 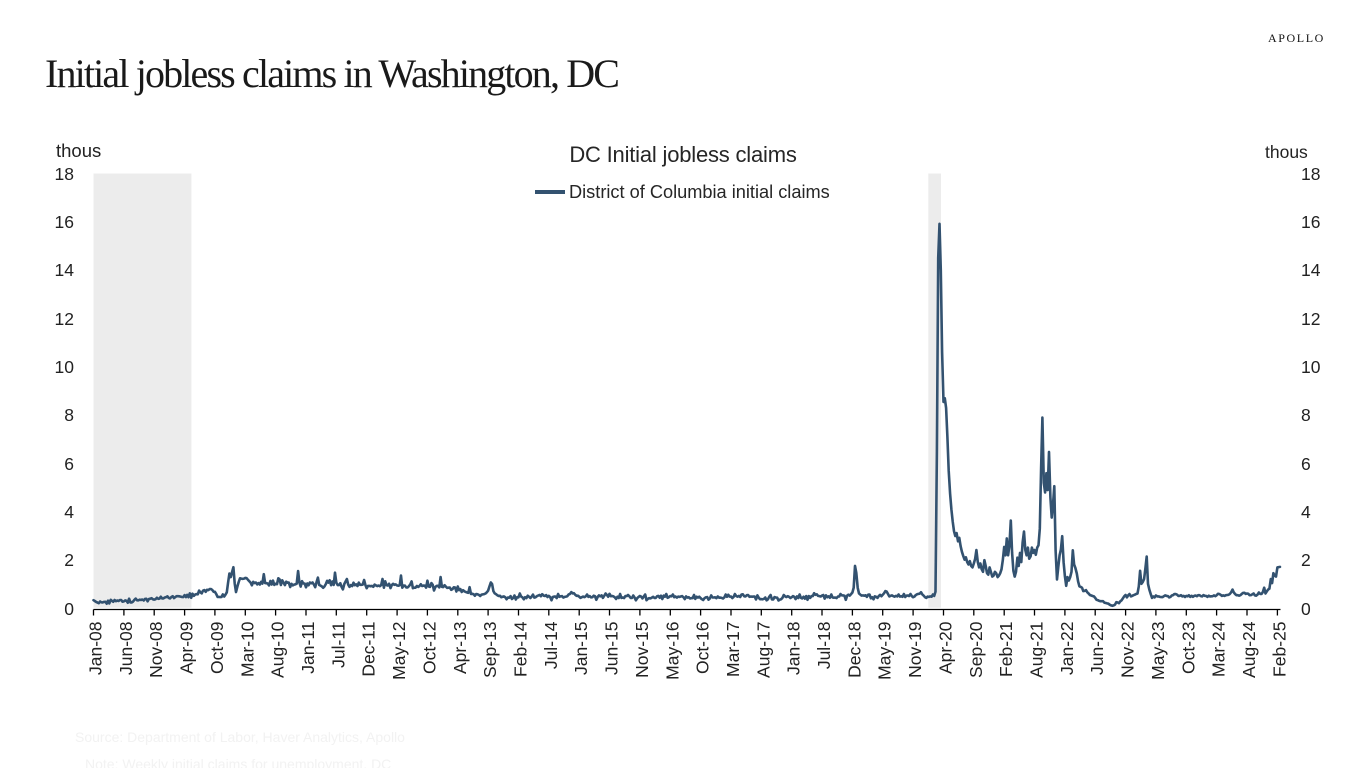 I want to click on svg-text: Jun-15, so click(x=612, y=649).